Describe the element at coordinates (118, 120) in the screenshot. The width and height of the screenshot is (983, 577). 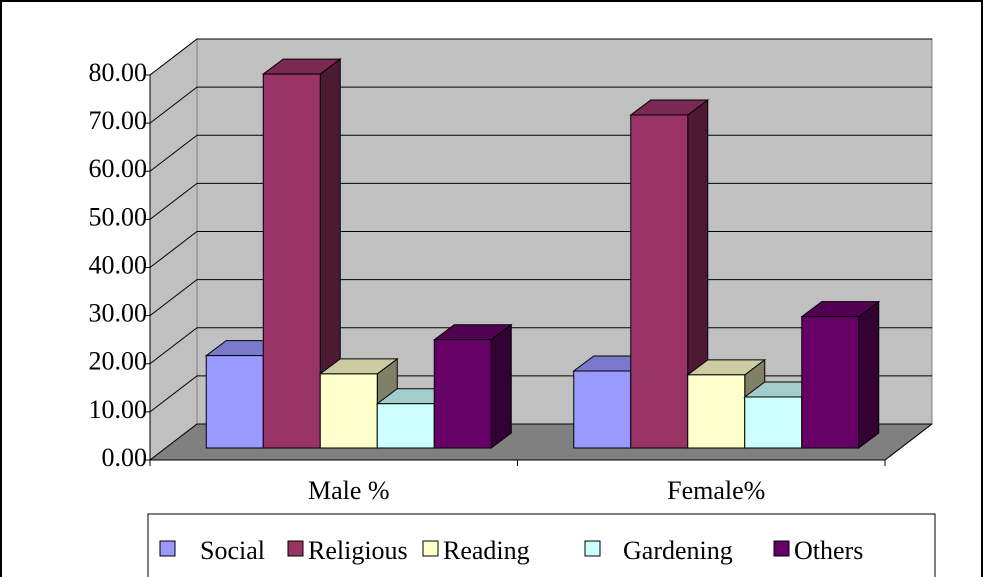
I see `y-tick-label: 70.00` at that location.